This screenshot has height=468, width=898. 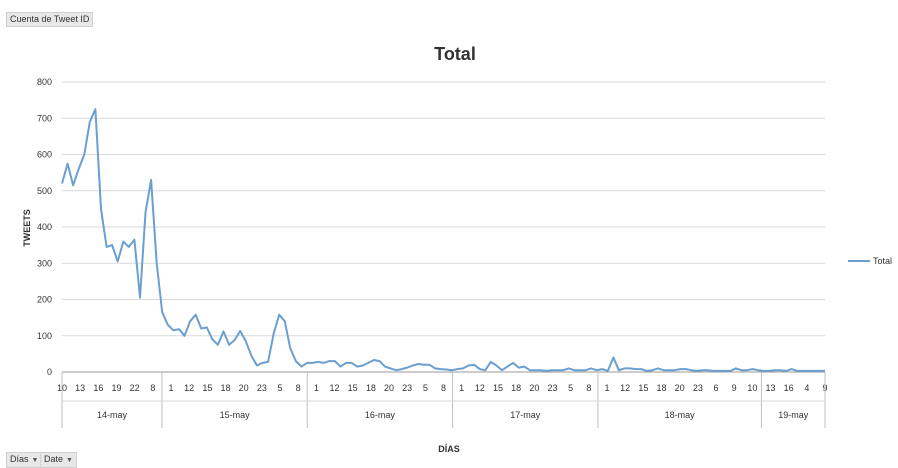 What do you see at coordinates (235, 415) in the screenshot?
I see `day-group-label: 15-may` at bounding box center [235, 415].